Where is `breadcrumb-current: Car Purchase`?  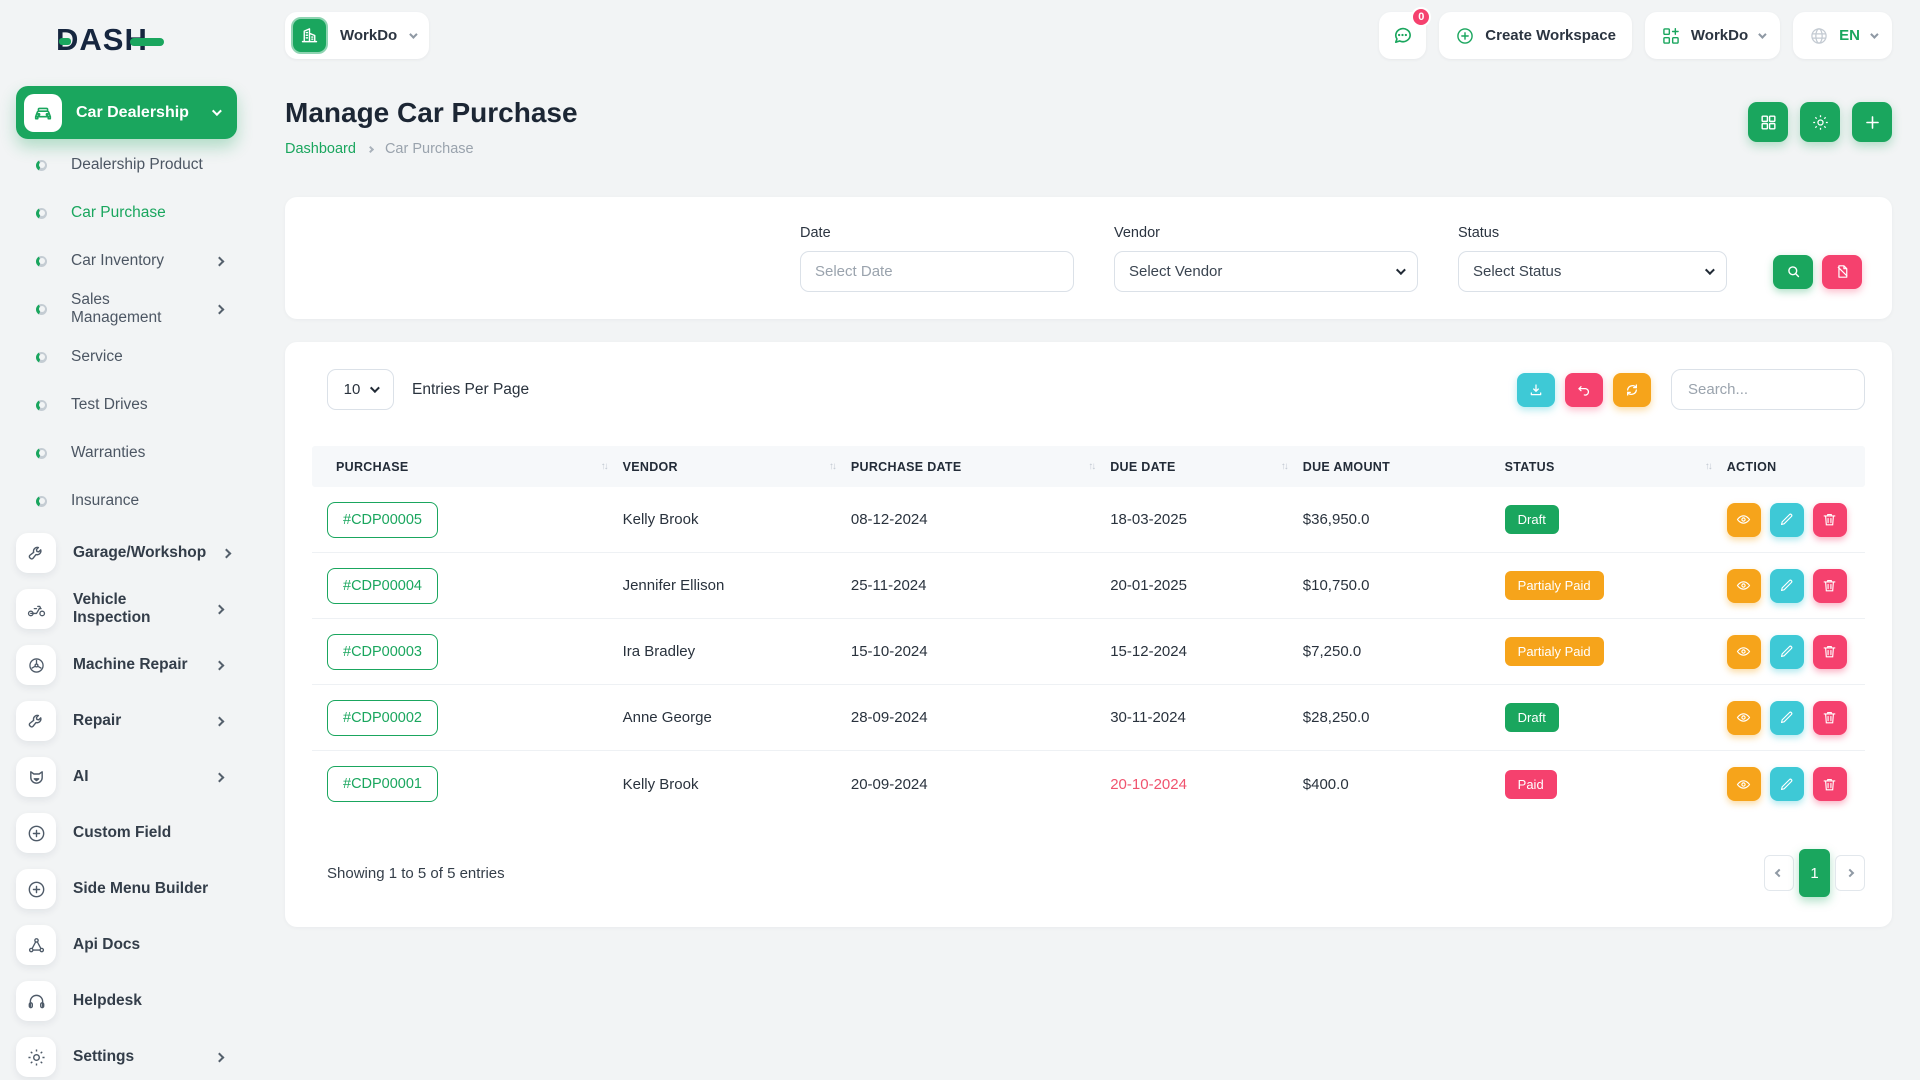
breadcrumb-current: Car Purchase is located at coordinates (429, 149).